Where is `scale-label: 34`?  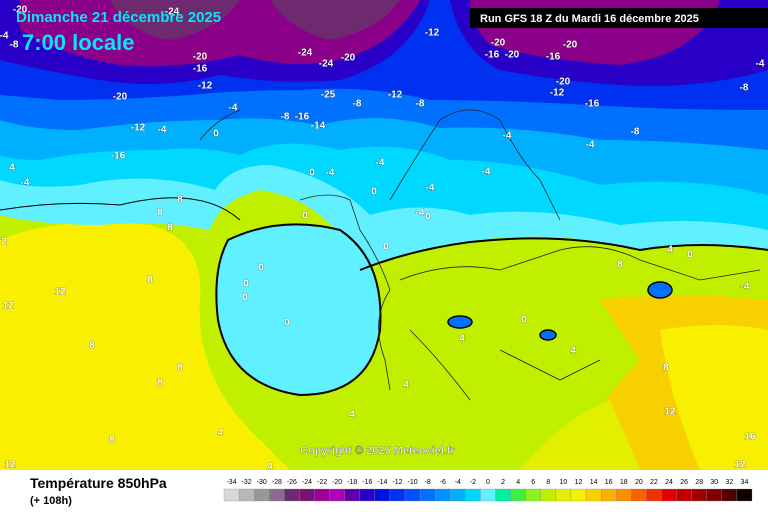
scale-label: 34 is located at coordinates (745, 482).